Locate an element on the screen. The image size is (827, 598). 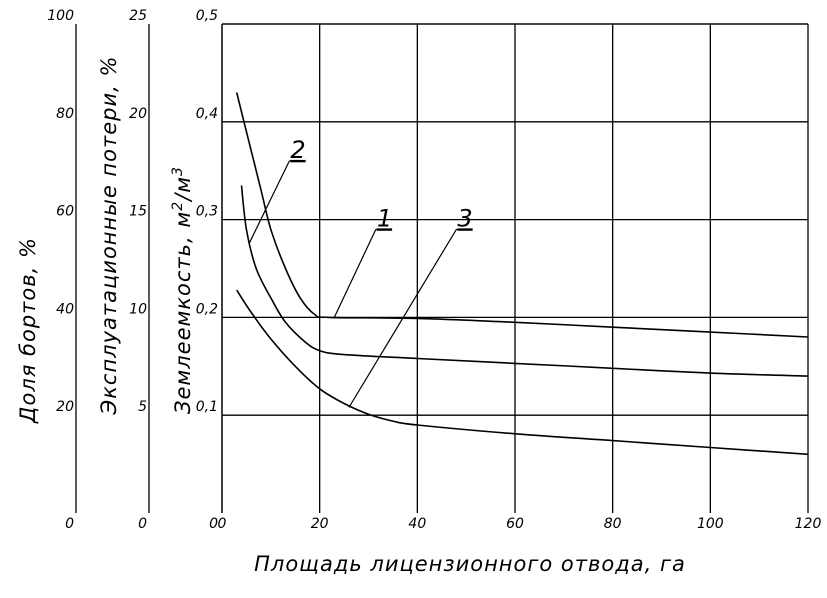
y-axis-title-zemlemkost-main: Землеемкость, м is located at coordinates (183, 312).